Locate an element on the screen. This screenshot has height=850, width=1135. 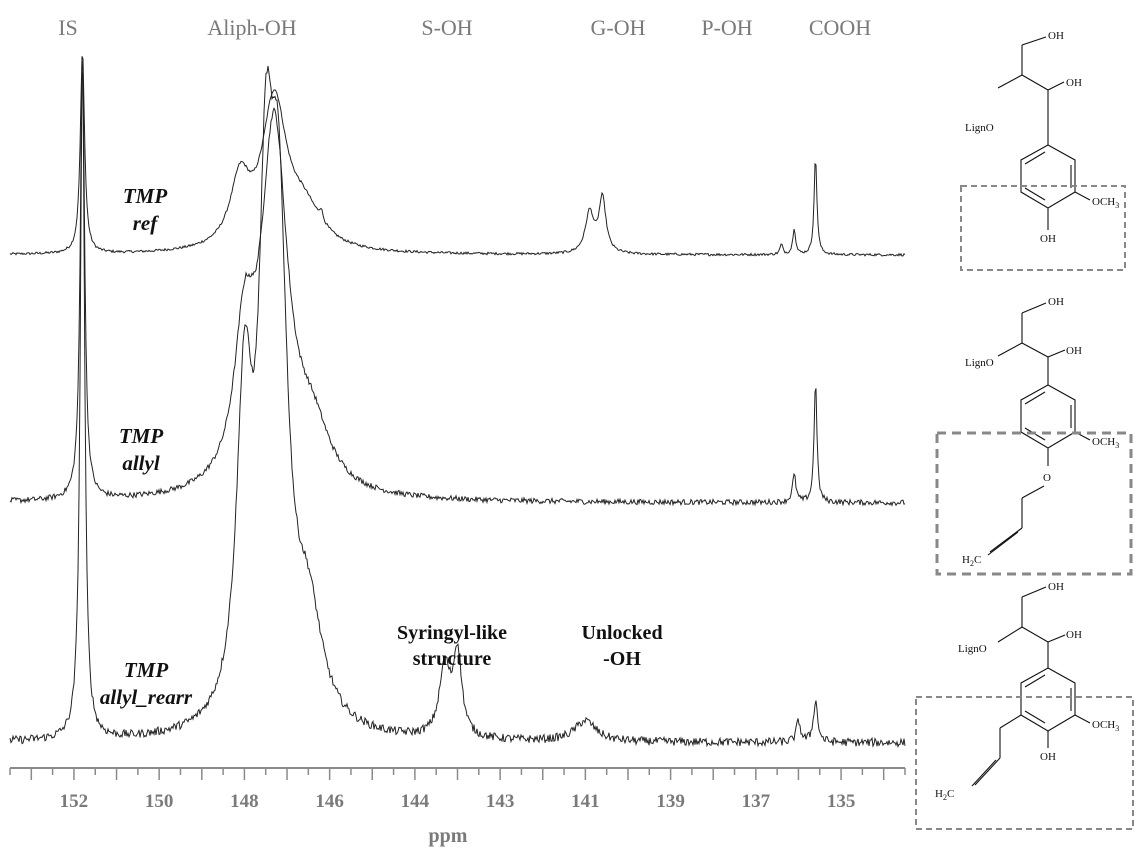
ref-och3-sub: 3 is located at coordinates (1117, 205).